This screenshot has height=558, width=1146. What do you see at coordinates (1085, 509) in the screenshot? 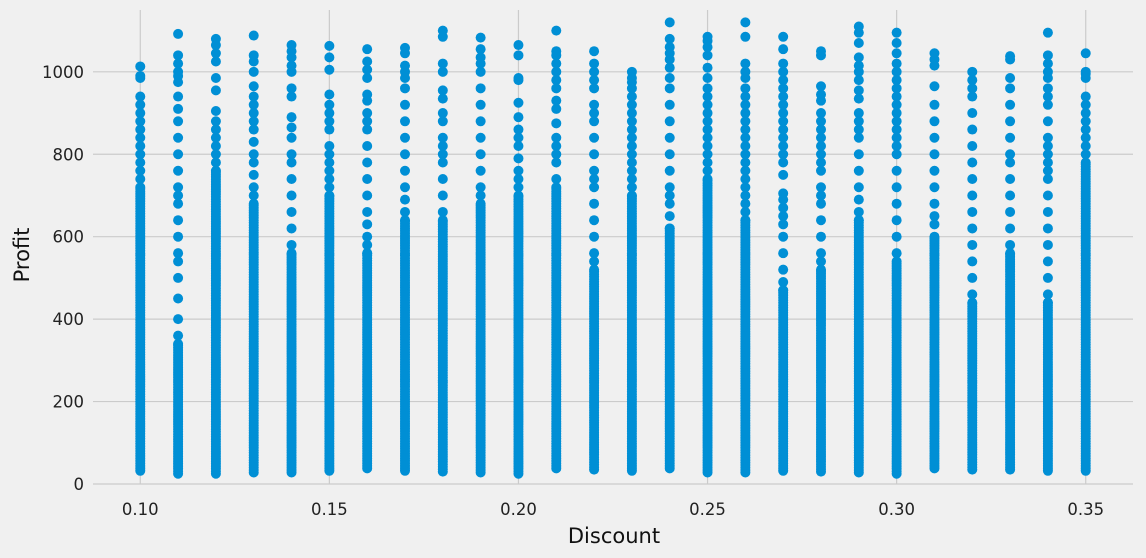
I see `x-tick-label: 0.35` at bounding box center [1085, 509].